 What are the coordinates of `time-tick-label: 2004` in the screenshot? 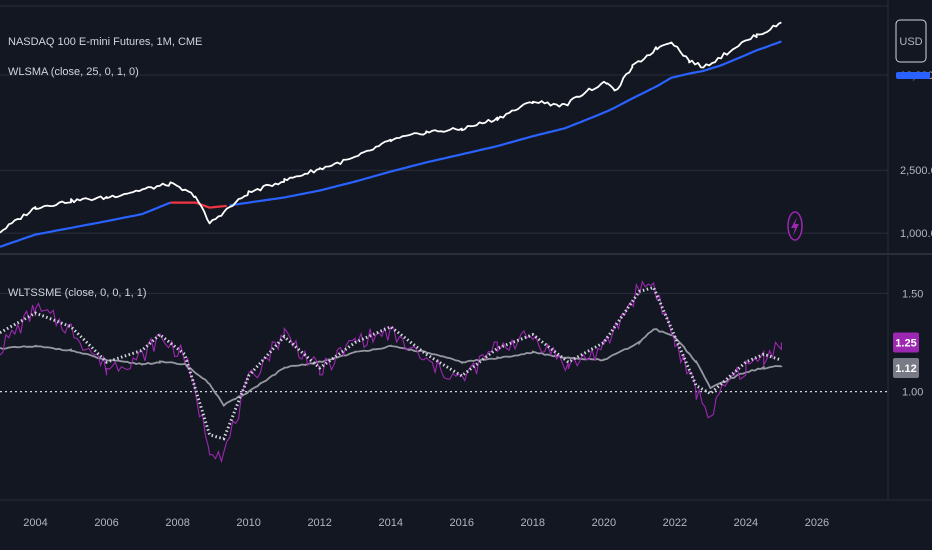 It's located at (35, 523).